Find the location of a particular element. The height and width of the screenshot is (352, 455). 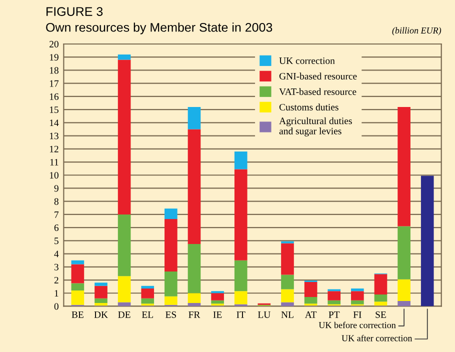

x-tick-label: DE is located at coordinates (124, 314).